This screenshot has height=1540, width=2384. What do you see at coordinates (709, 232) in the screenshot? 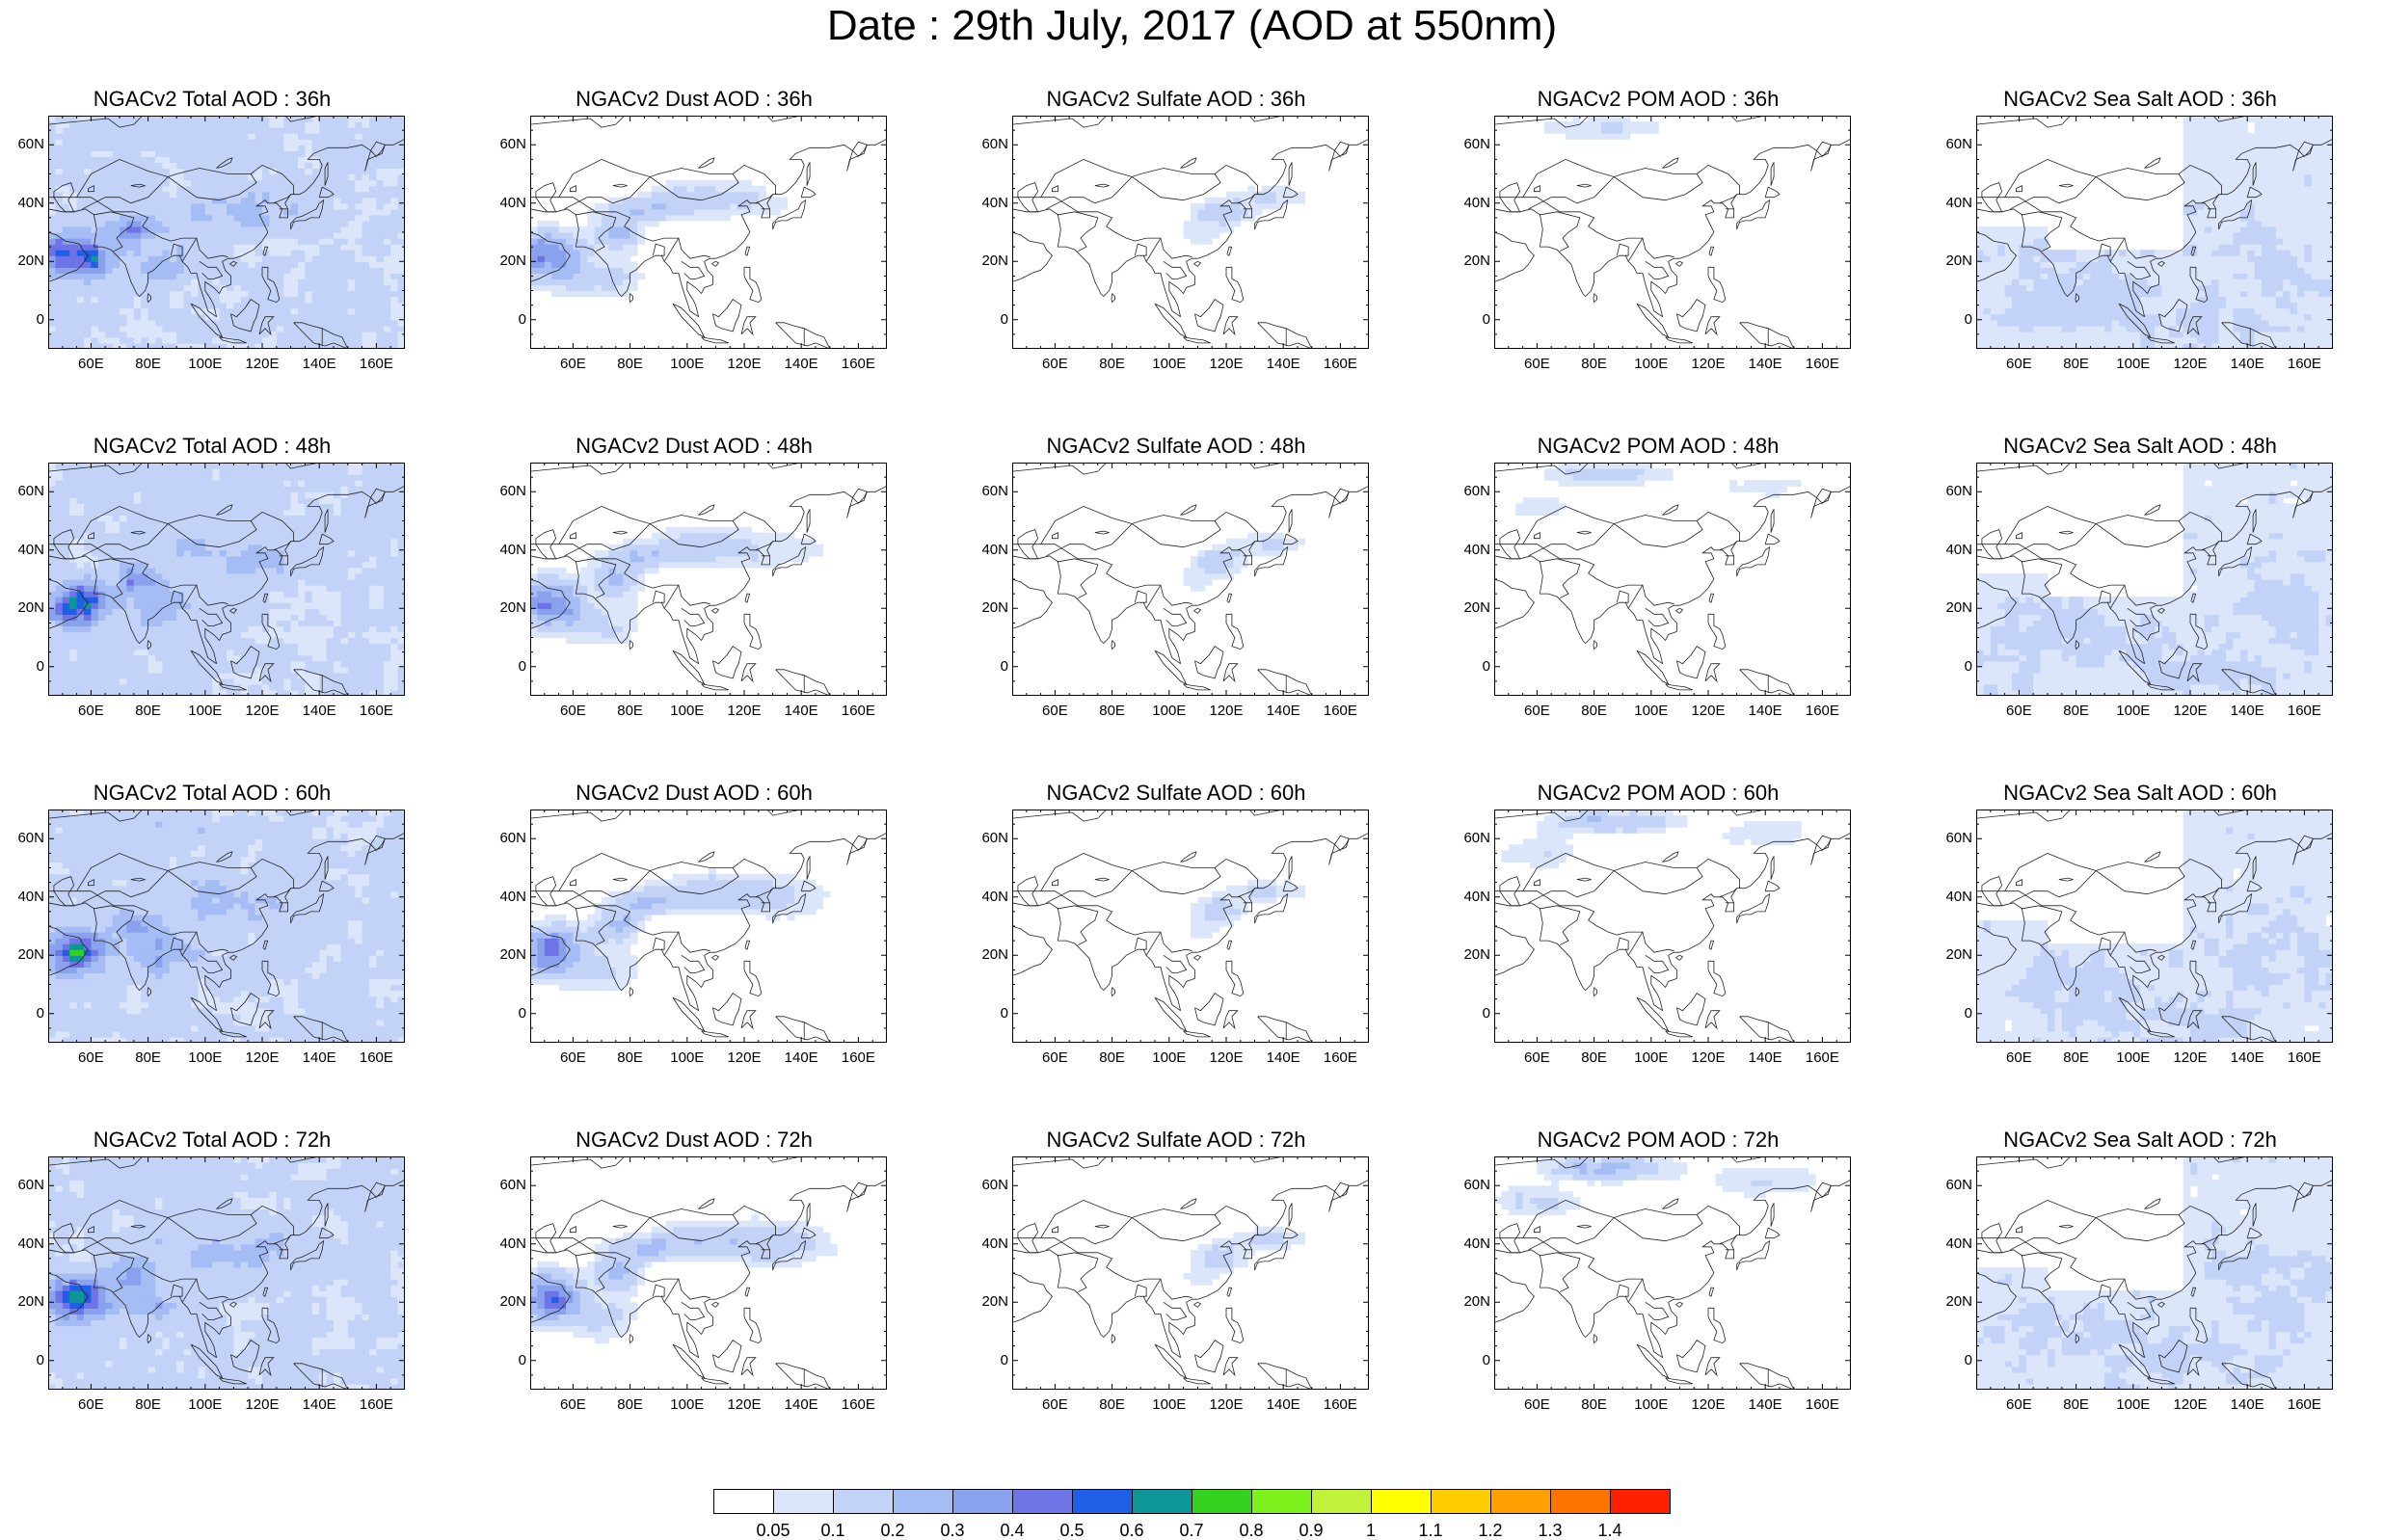
I see `aod-map` at bounding box center [709, 232].